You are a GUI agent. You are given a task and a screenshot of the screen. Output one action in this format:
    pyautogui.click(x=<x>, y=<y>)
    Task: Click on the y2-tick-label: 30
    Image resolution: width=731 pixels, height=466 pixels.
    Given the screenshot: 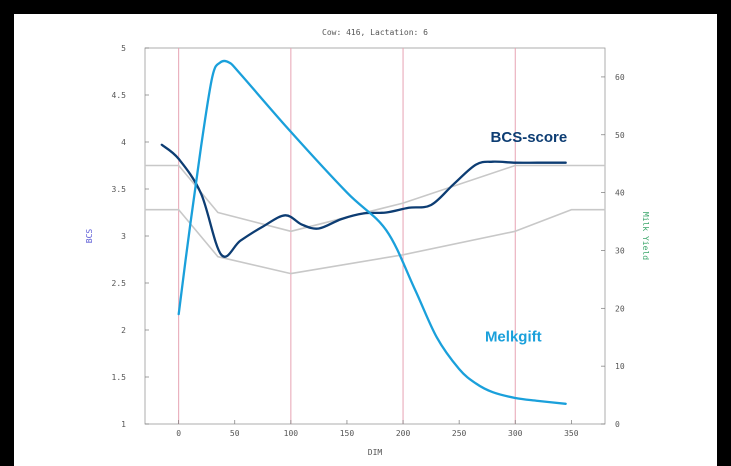 What is the action you would take?
    pyautogui.click(x=620, y=250)
    